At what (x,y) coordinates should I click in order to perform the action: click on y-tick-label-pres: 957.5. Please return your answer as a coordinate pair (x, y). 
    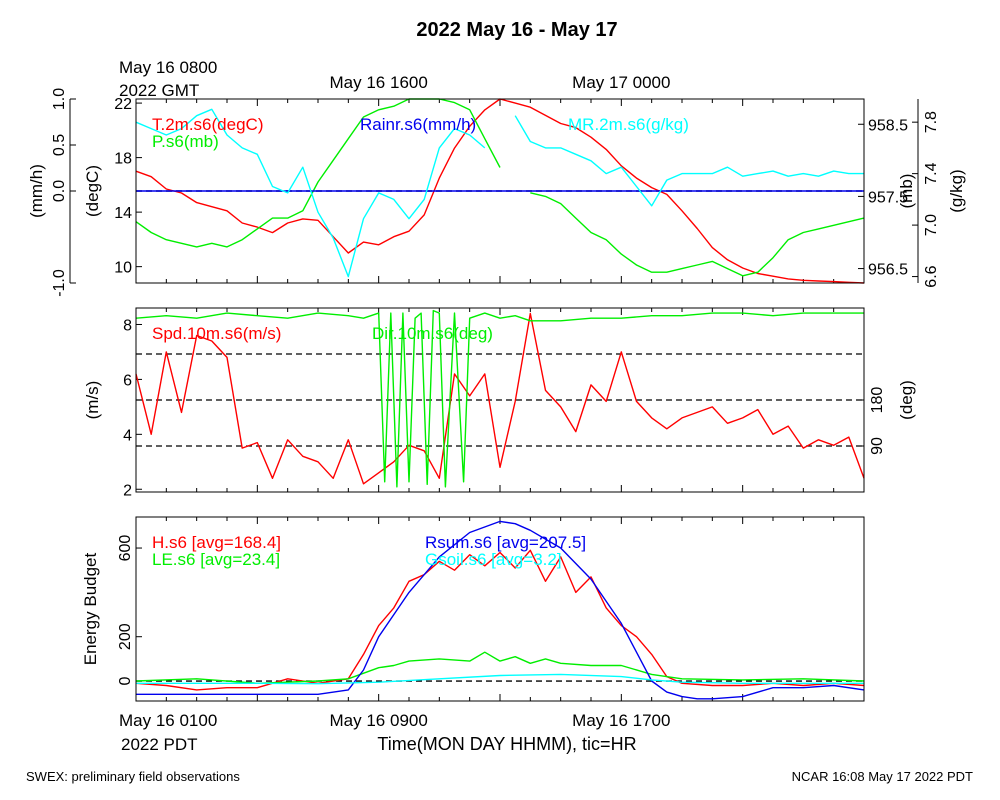
    Looking at the image, I should click on (888, 197).